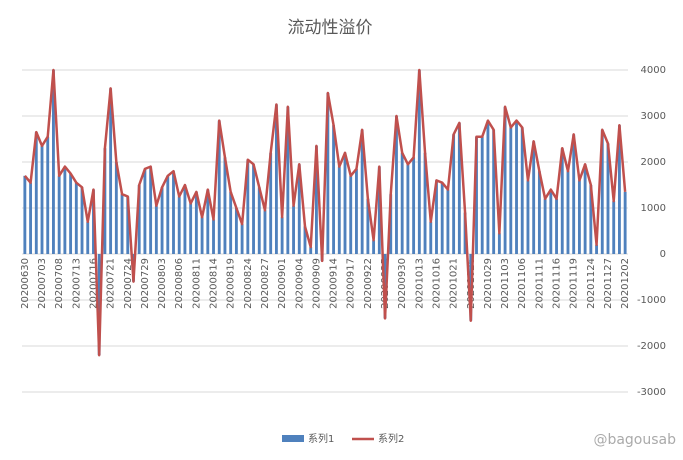  I want to click on y-tick-label: -3000, so click(651, 392).